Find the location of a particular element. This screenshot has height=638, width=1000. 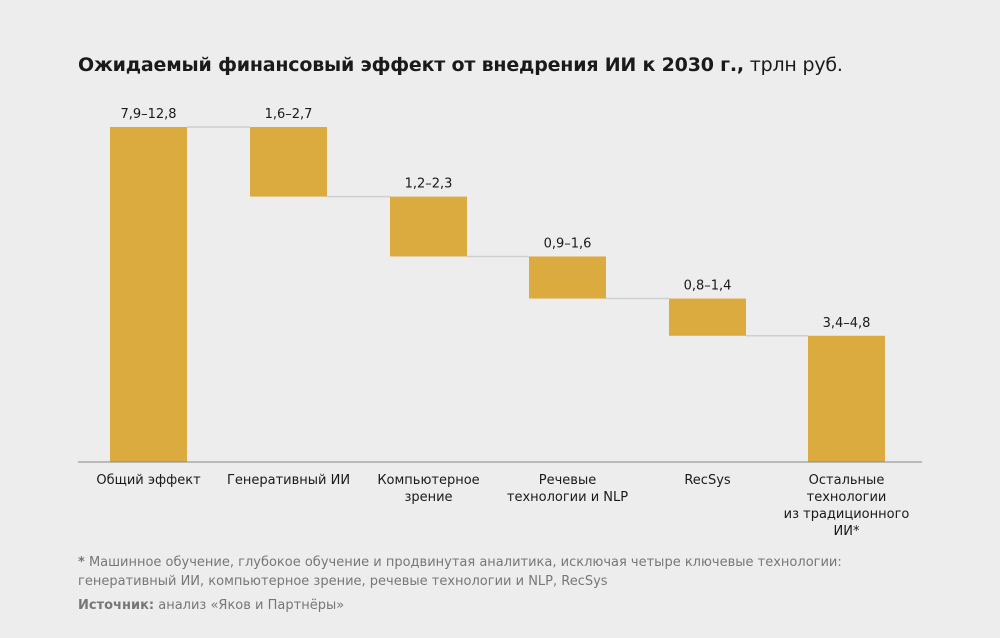

category-label: Компьютерное зрение is located at coordinates (429, 489).